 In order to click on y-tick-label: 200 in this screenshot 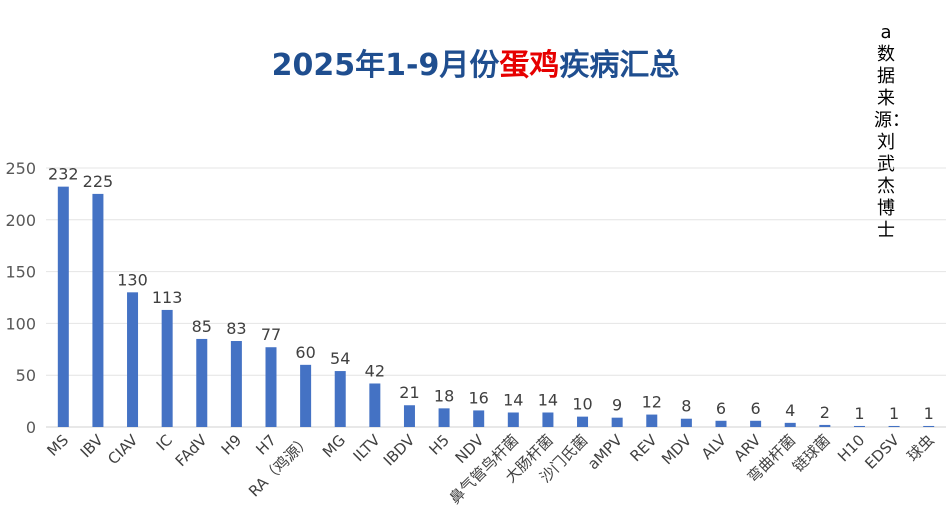, I will do `click(20, 220)`.